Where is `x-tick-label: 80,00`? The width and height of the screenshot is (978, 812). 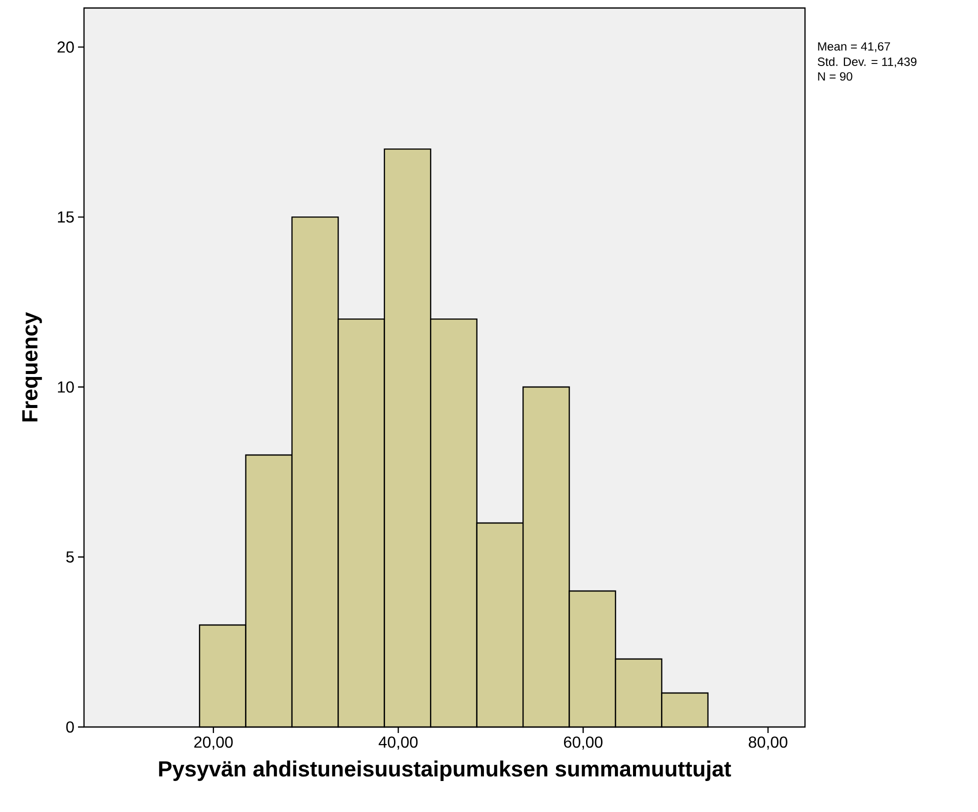 x-tick-label: 80,00 is located at coordinates (768, 743).